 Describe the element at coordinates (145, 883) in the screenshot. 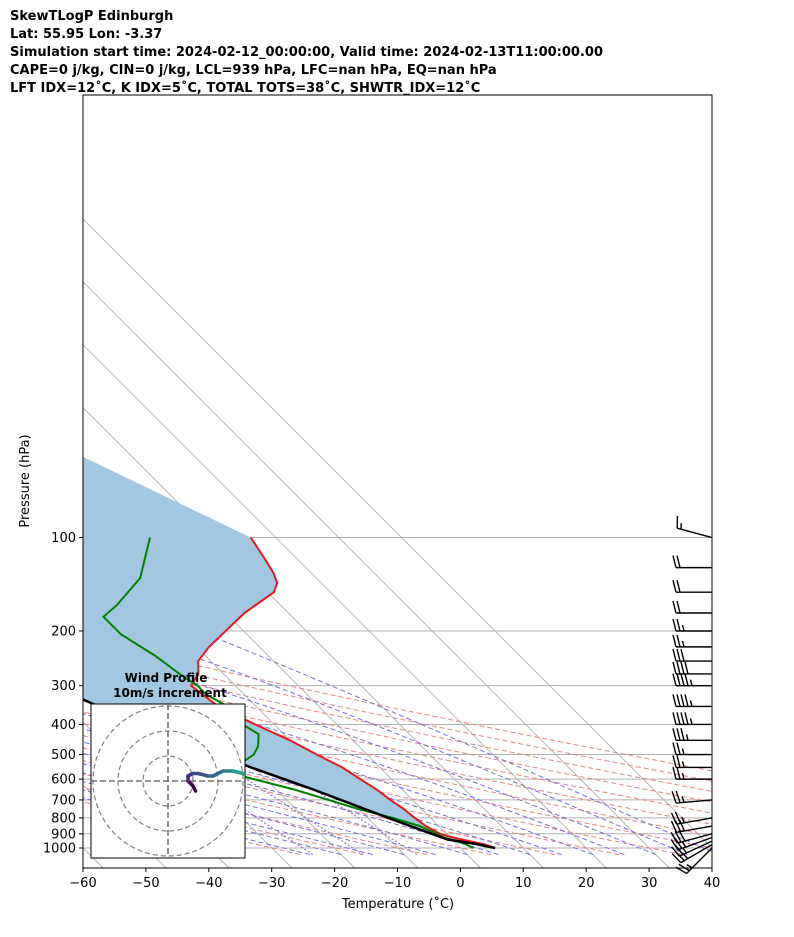

I see `x-tick-label: −50` at that location.